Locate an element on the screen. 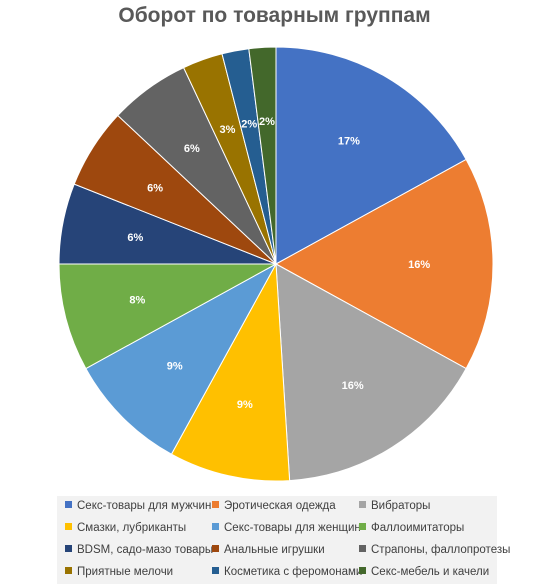 The width and height of the screenshot is (549, 588). legend-item: Приятные мелочи is located at coordinates (119, 572).